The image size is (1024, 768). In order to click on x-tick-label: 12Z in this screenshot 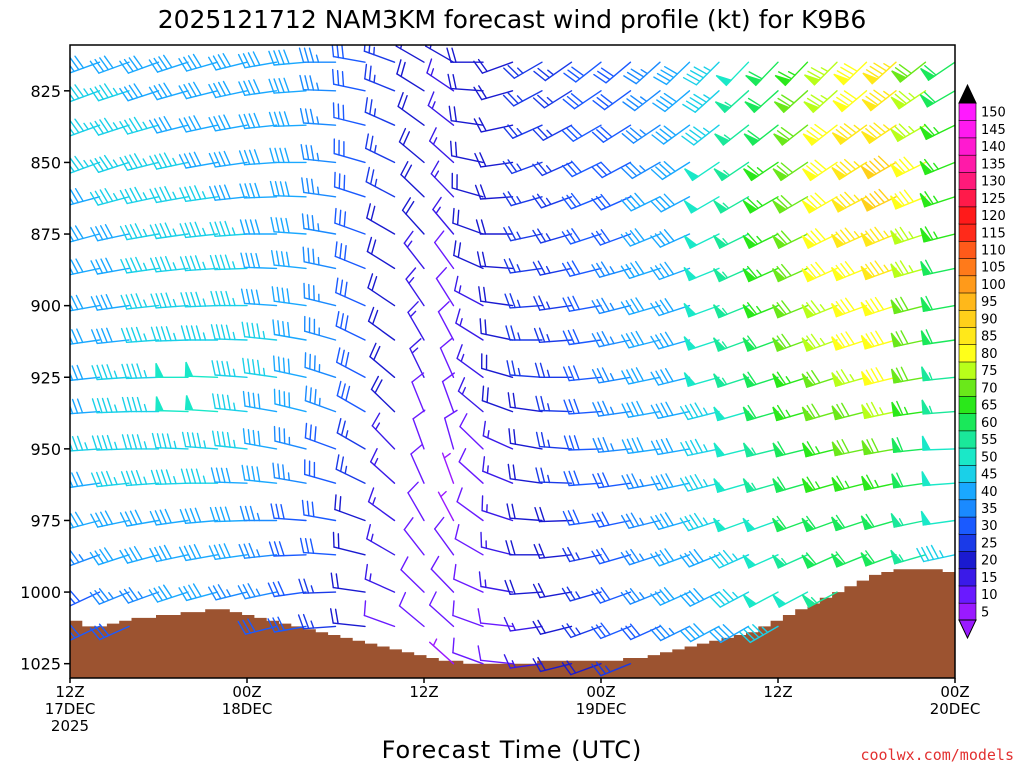, I will do `click(69, 692)`.